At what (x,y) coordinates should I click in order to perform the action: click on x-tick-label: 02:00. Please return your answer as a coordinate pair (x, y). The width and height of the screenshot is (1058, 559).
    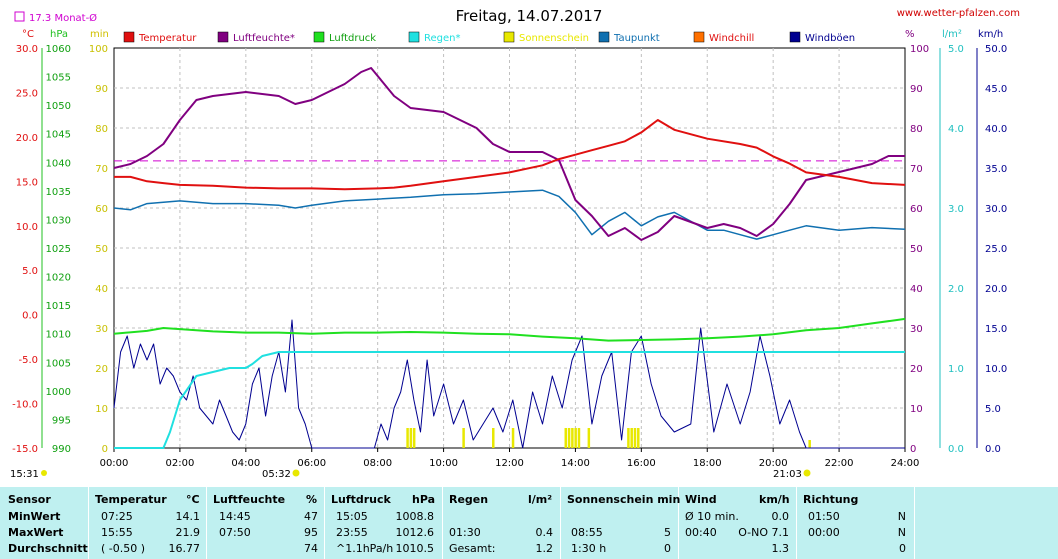
    Looking at the image, I should click on (180, 463).